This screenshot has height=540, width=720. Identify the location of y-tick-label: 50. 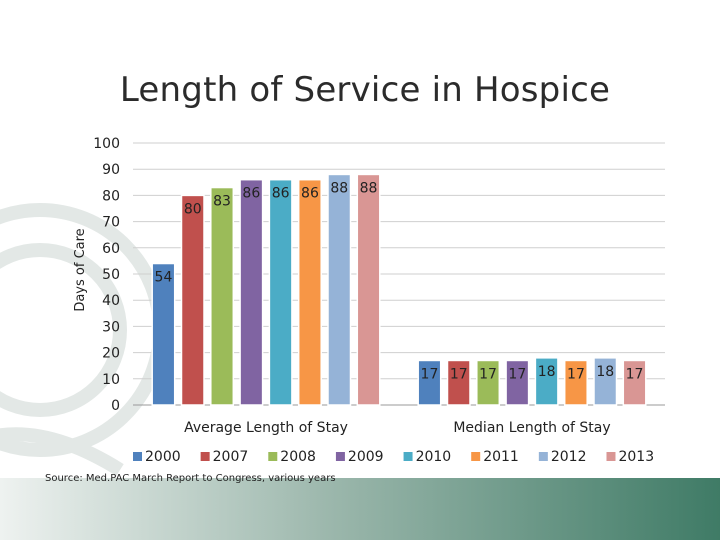
(111, 275).